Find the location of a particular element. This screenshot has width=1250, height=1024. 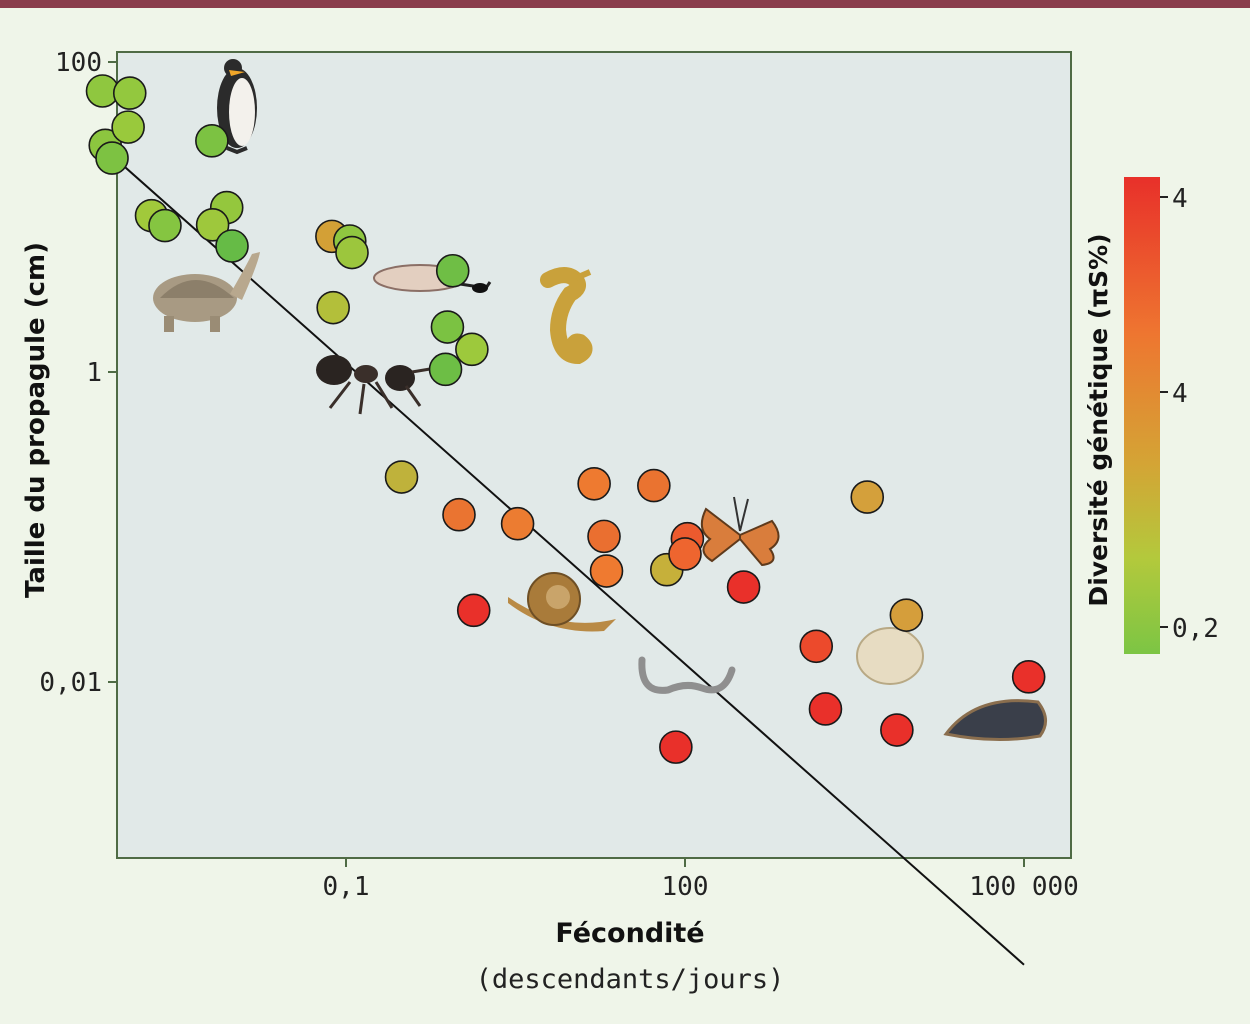

y-tick-label: 0,01 is located at coordinates (70, 683).